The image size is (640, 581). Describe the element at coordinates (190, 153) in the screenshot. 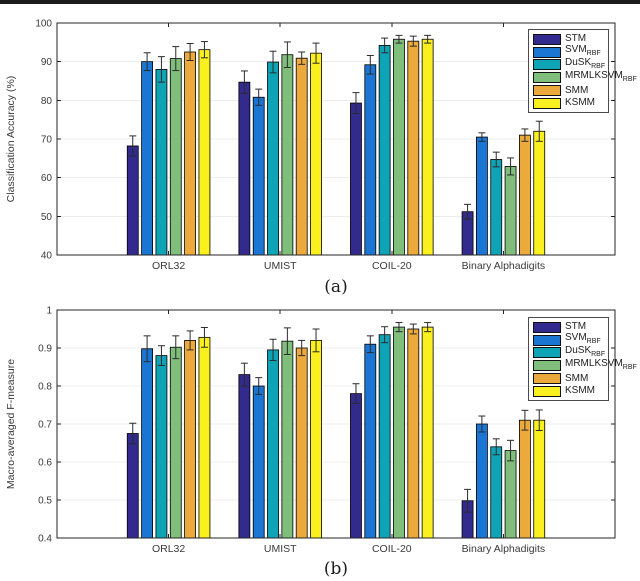

I see `bar-SMM-ORL32` at that location.